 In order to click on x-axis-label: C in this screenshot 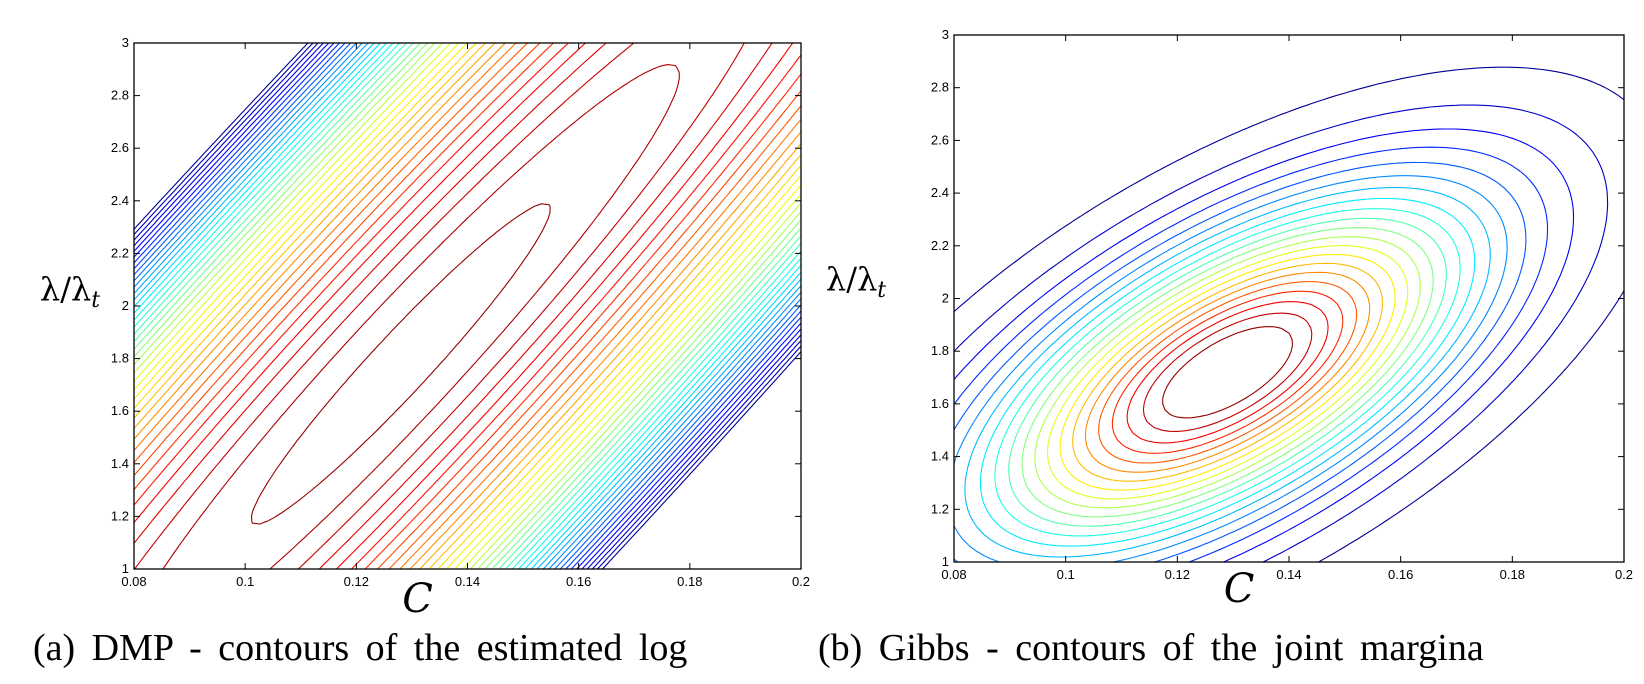, I will do `click(417, 599)`.